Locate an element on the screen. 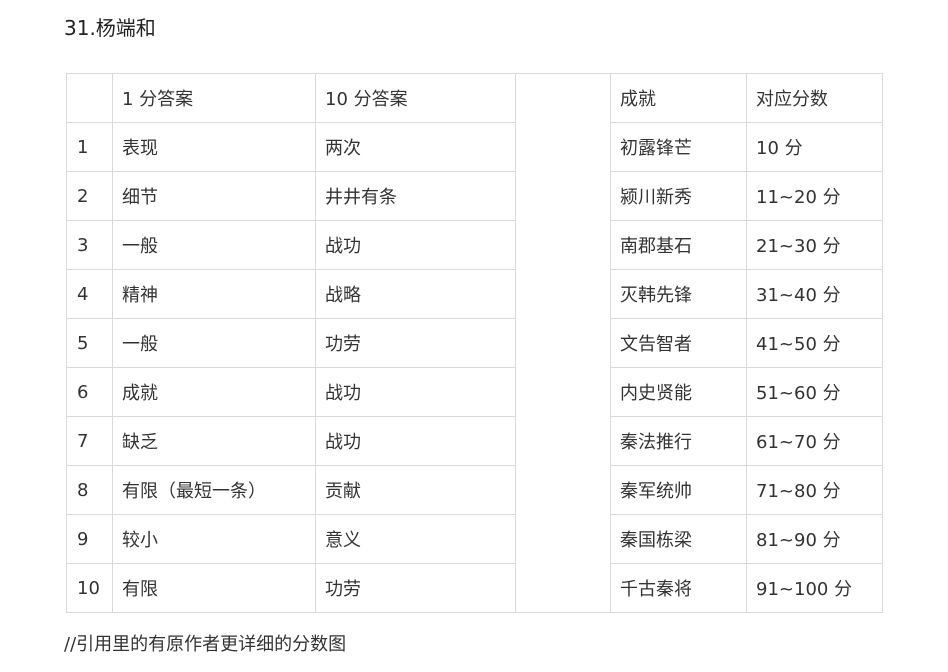 This screenshot has width=948, height=672. table-row: 1 表现 两次 初露锋芒 10 分 is located at coordinates (474, 147).